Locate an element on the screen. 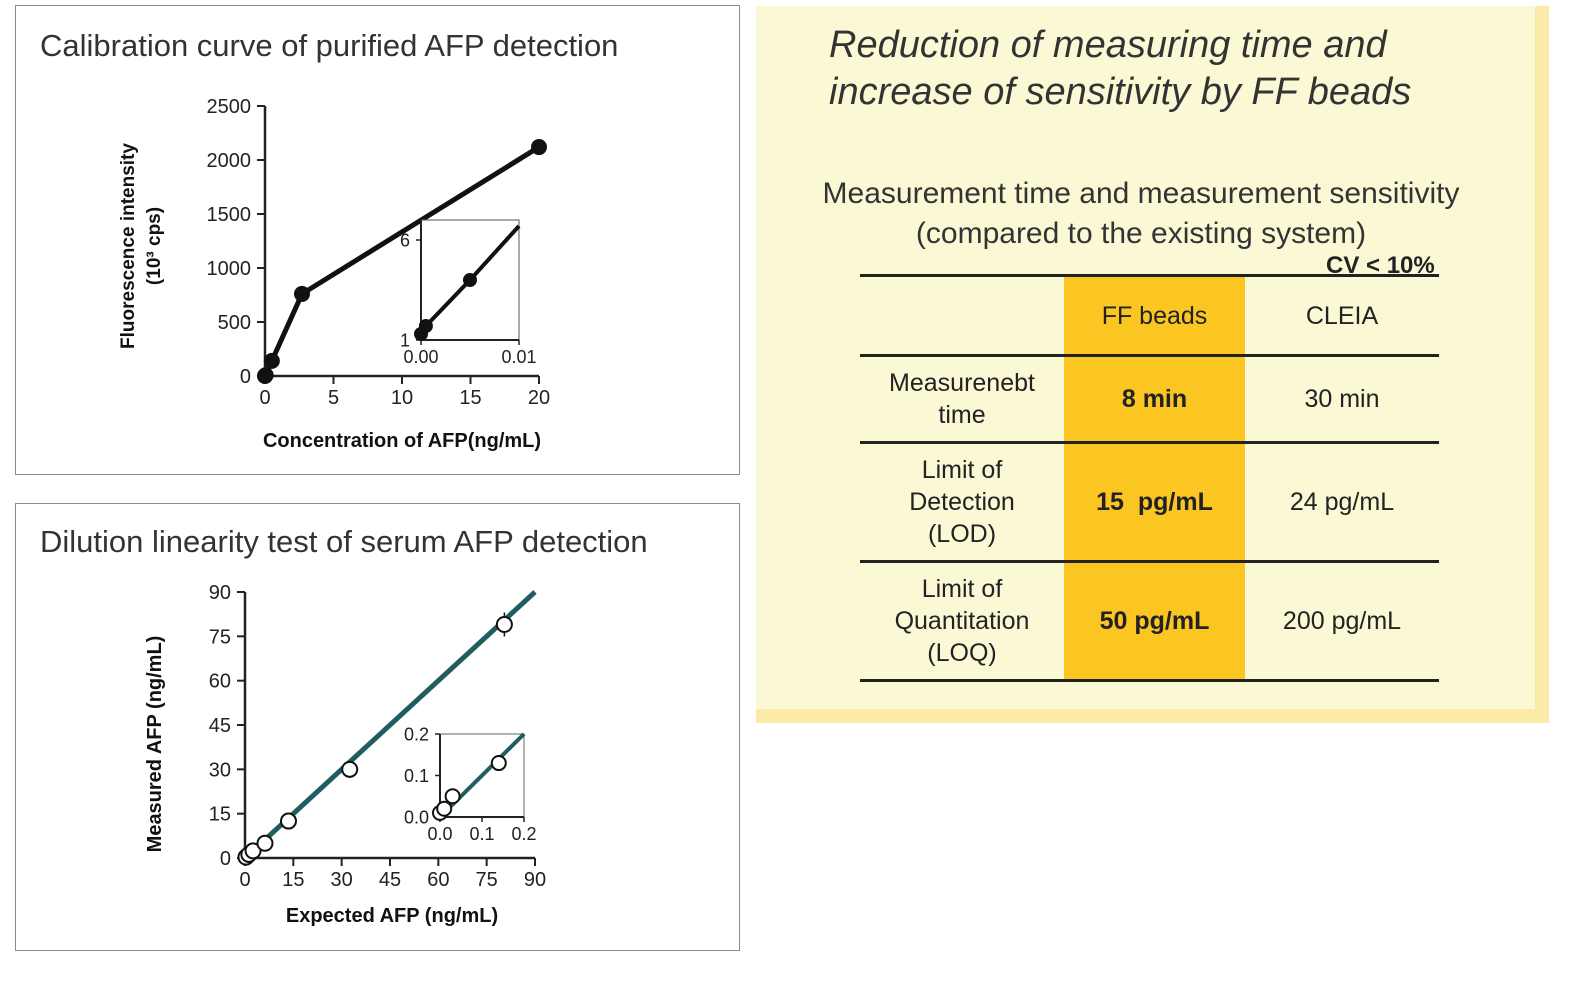 The width and height of the screenshot is (1584, 983). x-axis-label: Concentration of AFP(ng/mL) is located at coordinates (402, 441).